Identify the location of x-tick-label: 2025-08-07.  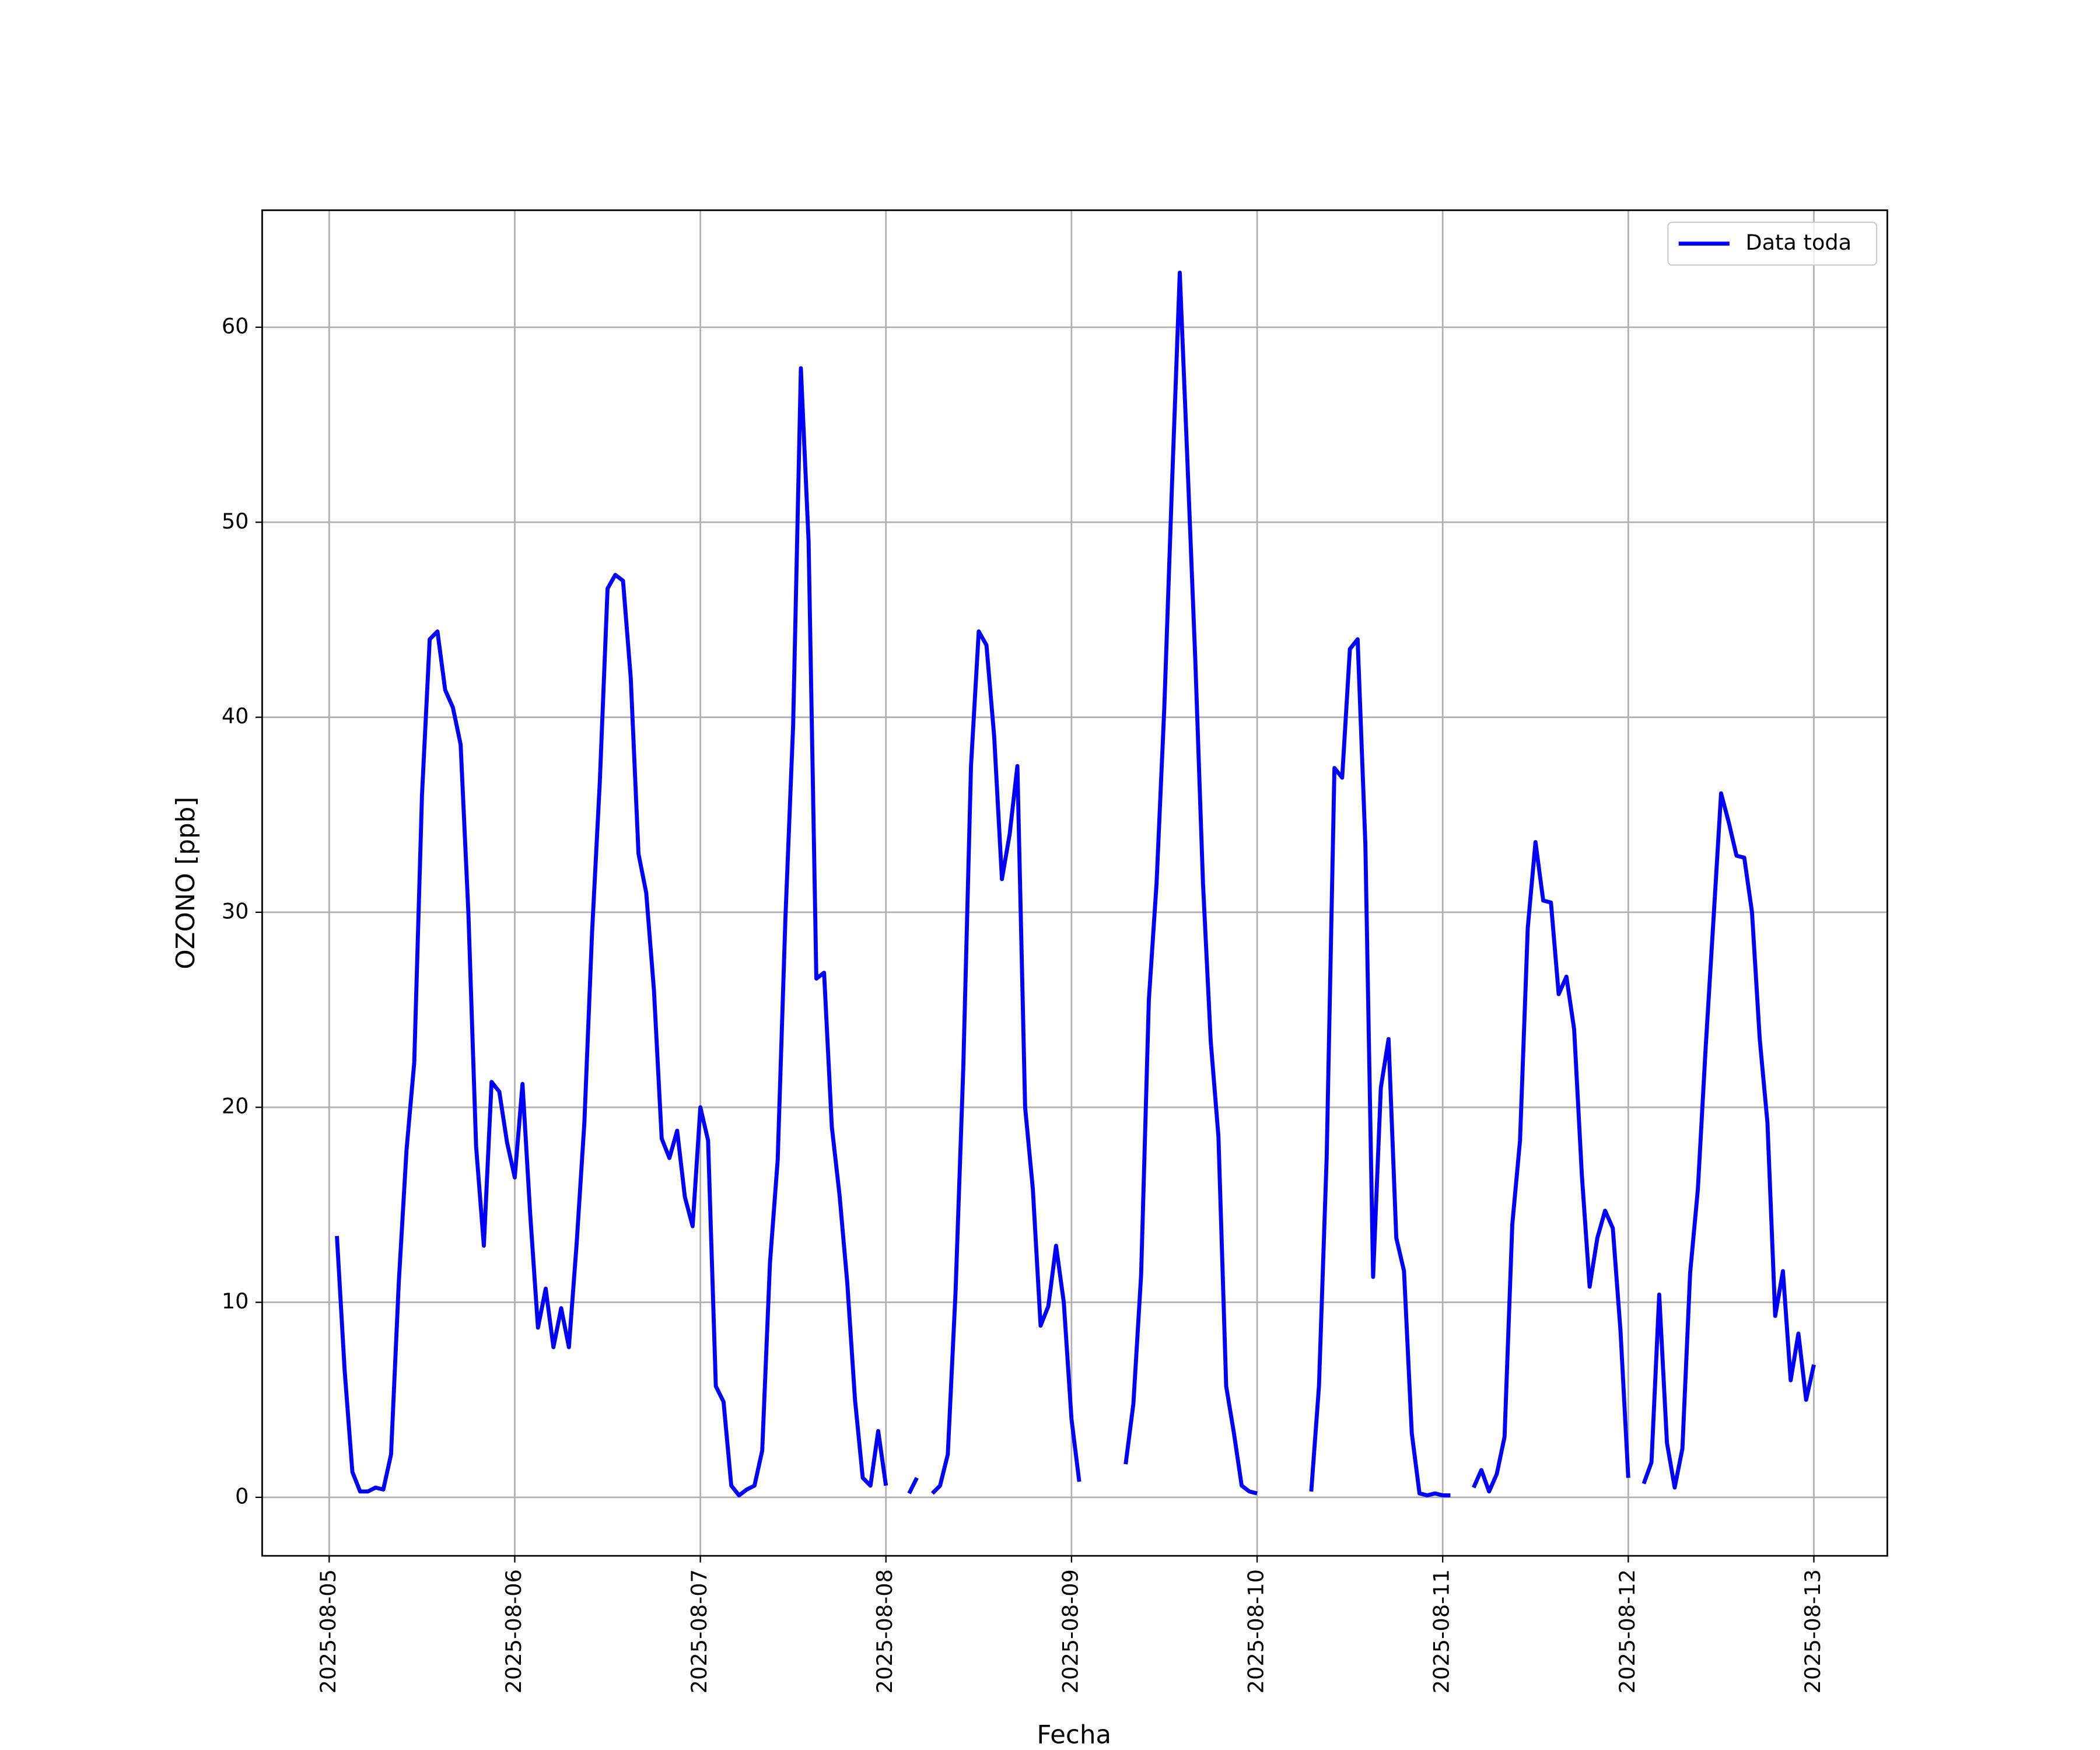
(699, 1631).